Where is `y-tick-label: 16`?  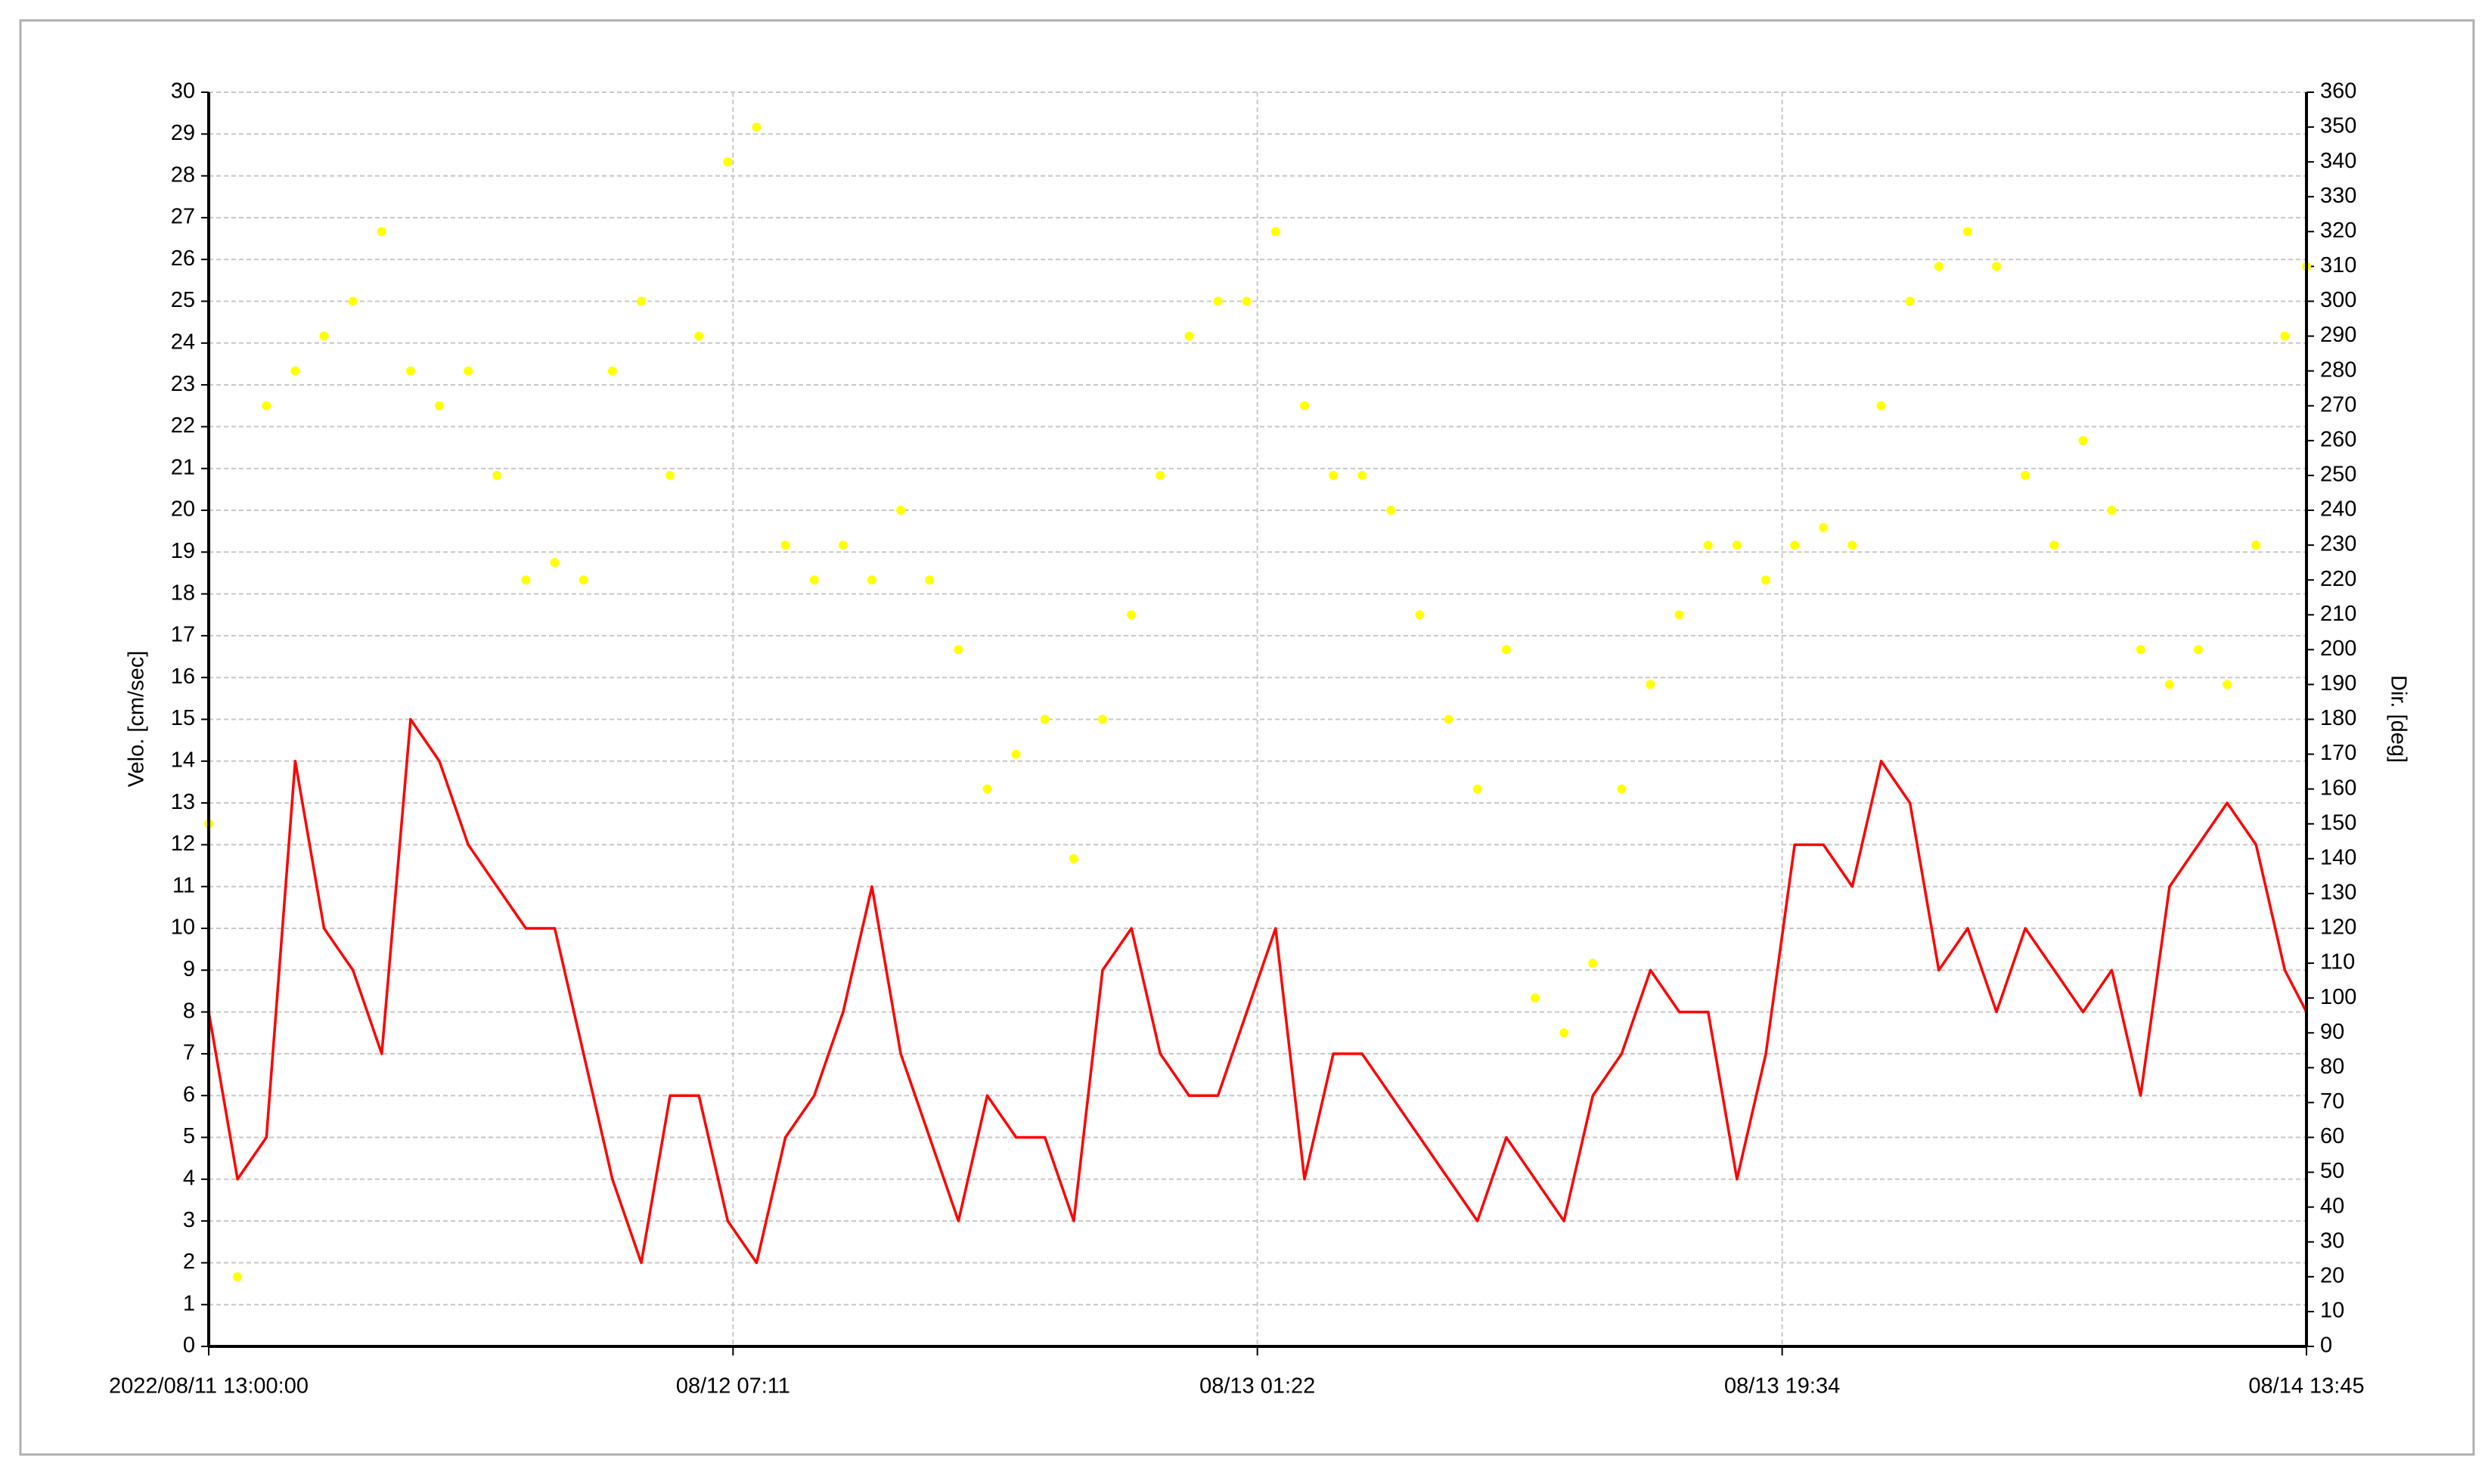
y-tick-label: 16 is located at coordinates (183, 677).